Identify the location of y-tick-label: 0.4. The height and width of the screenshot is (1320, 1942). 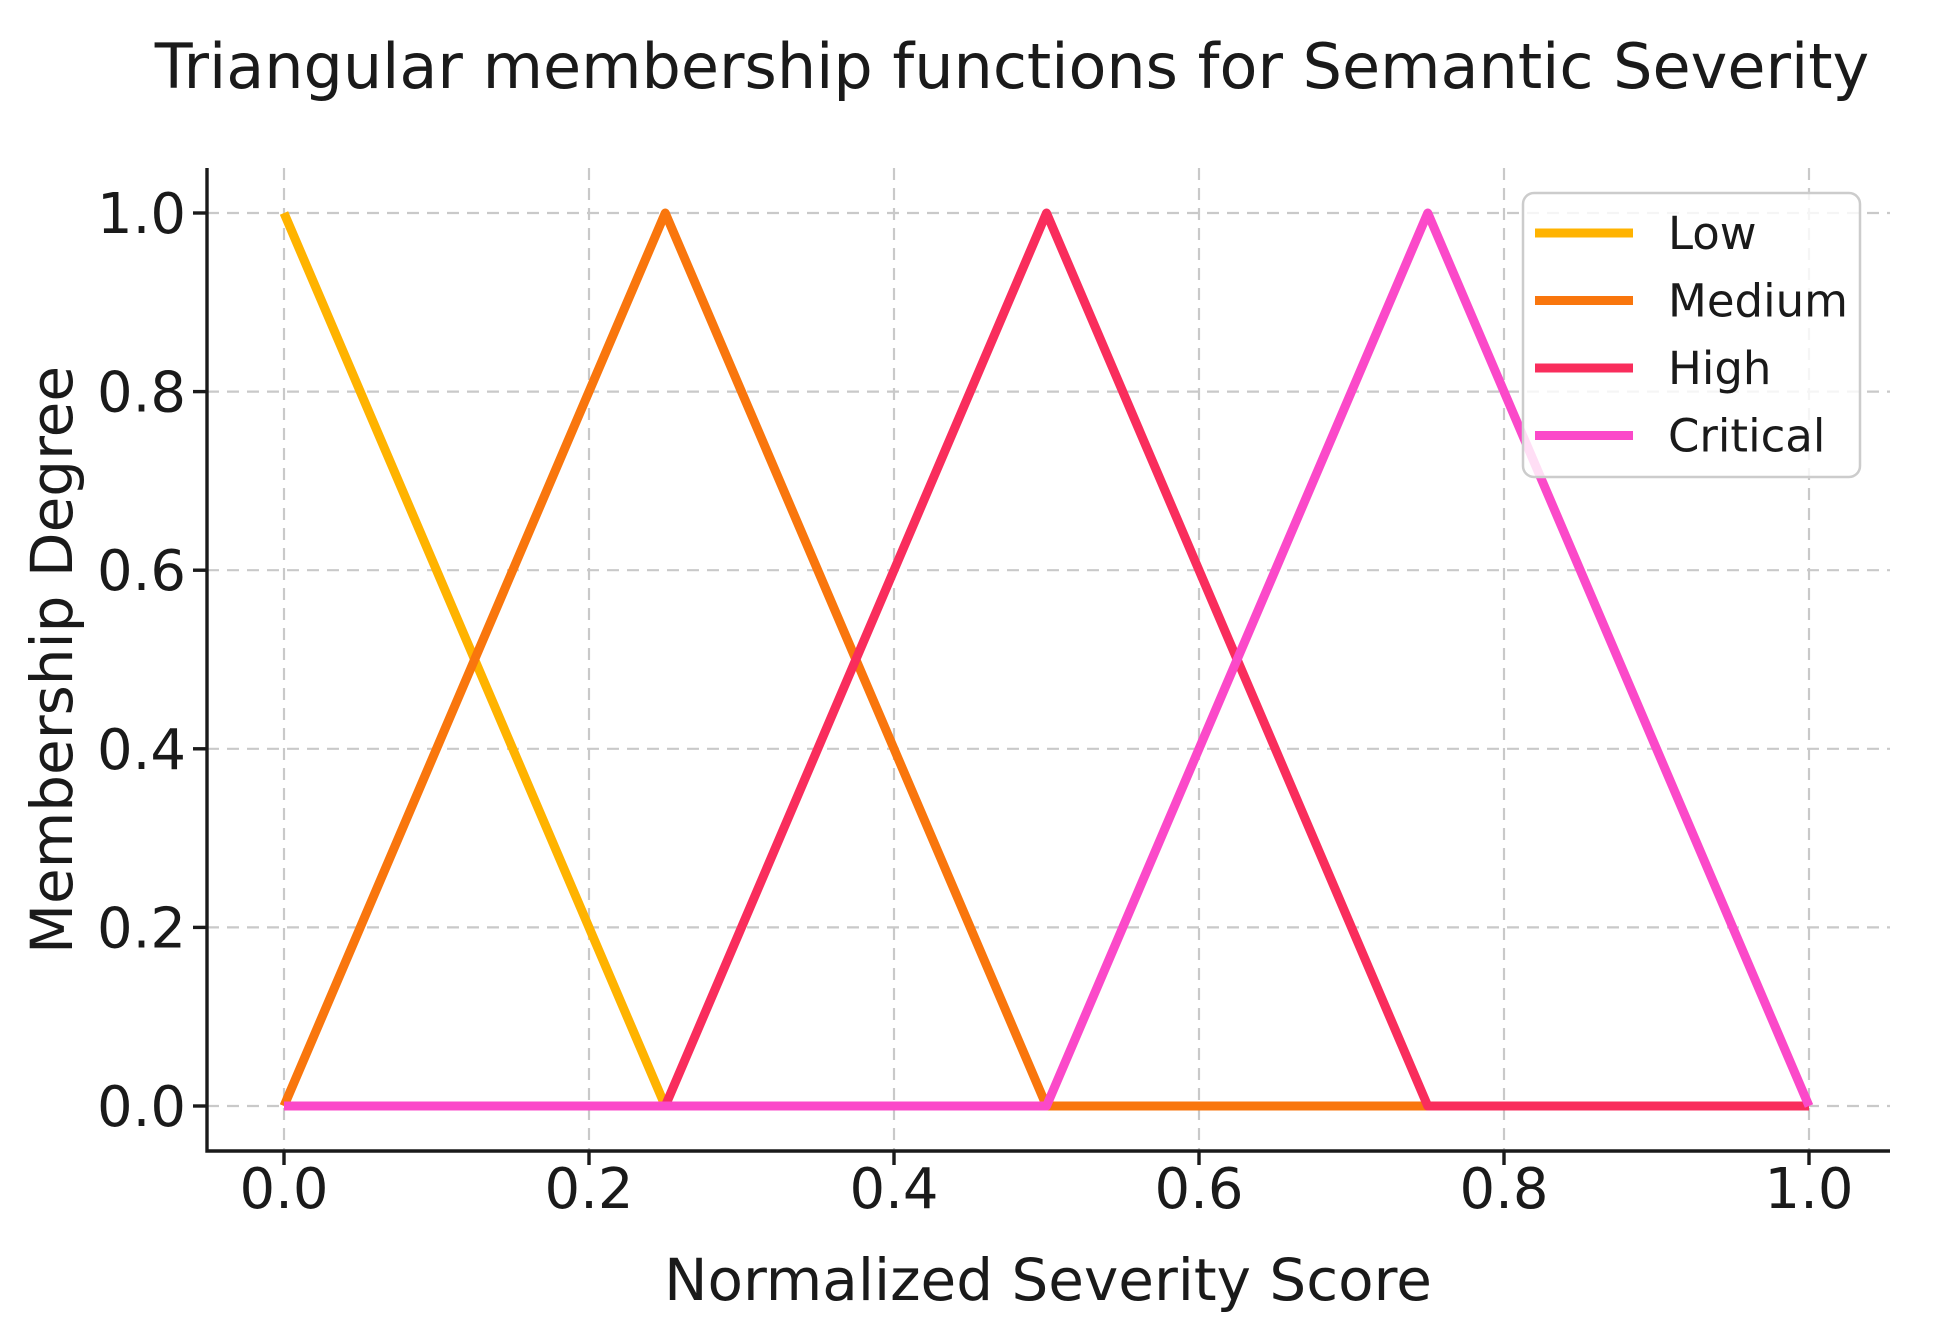
(141, 750).